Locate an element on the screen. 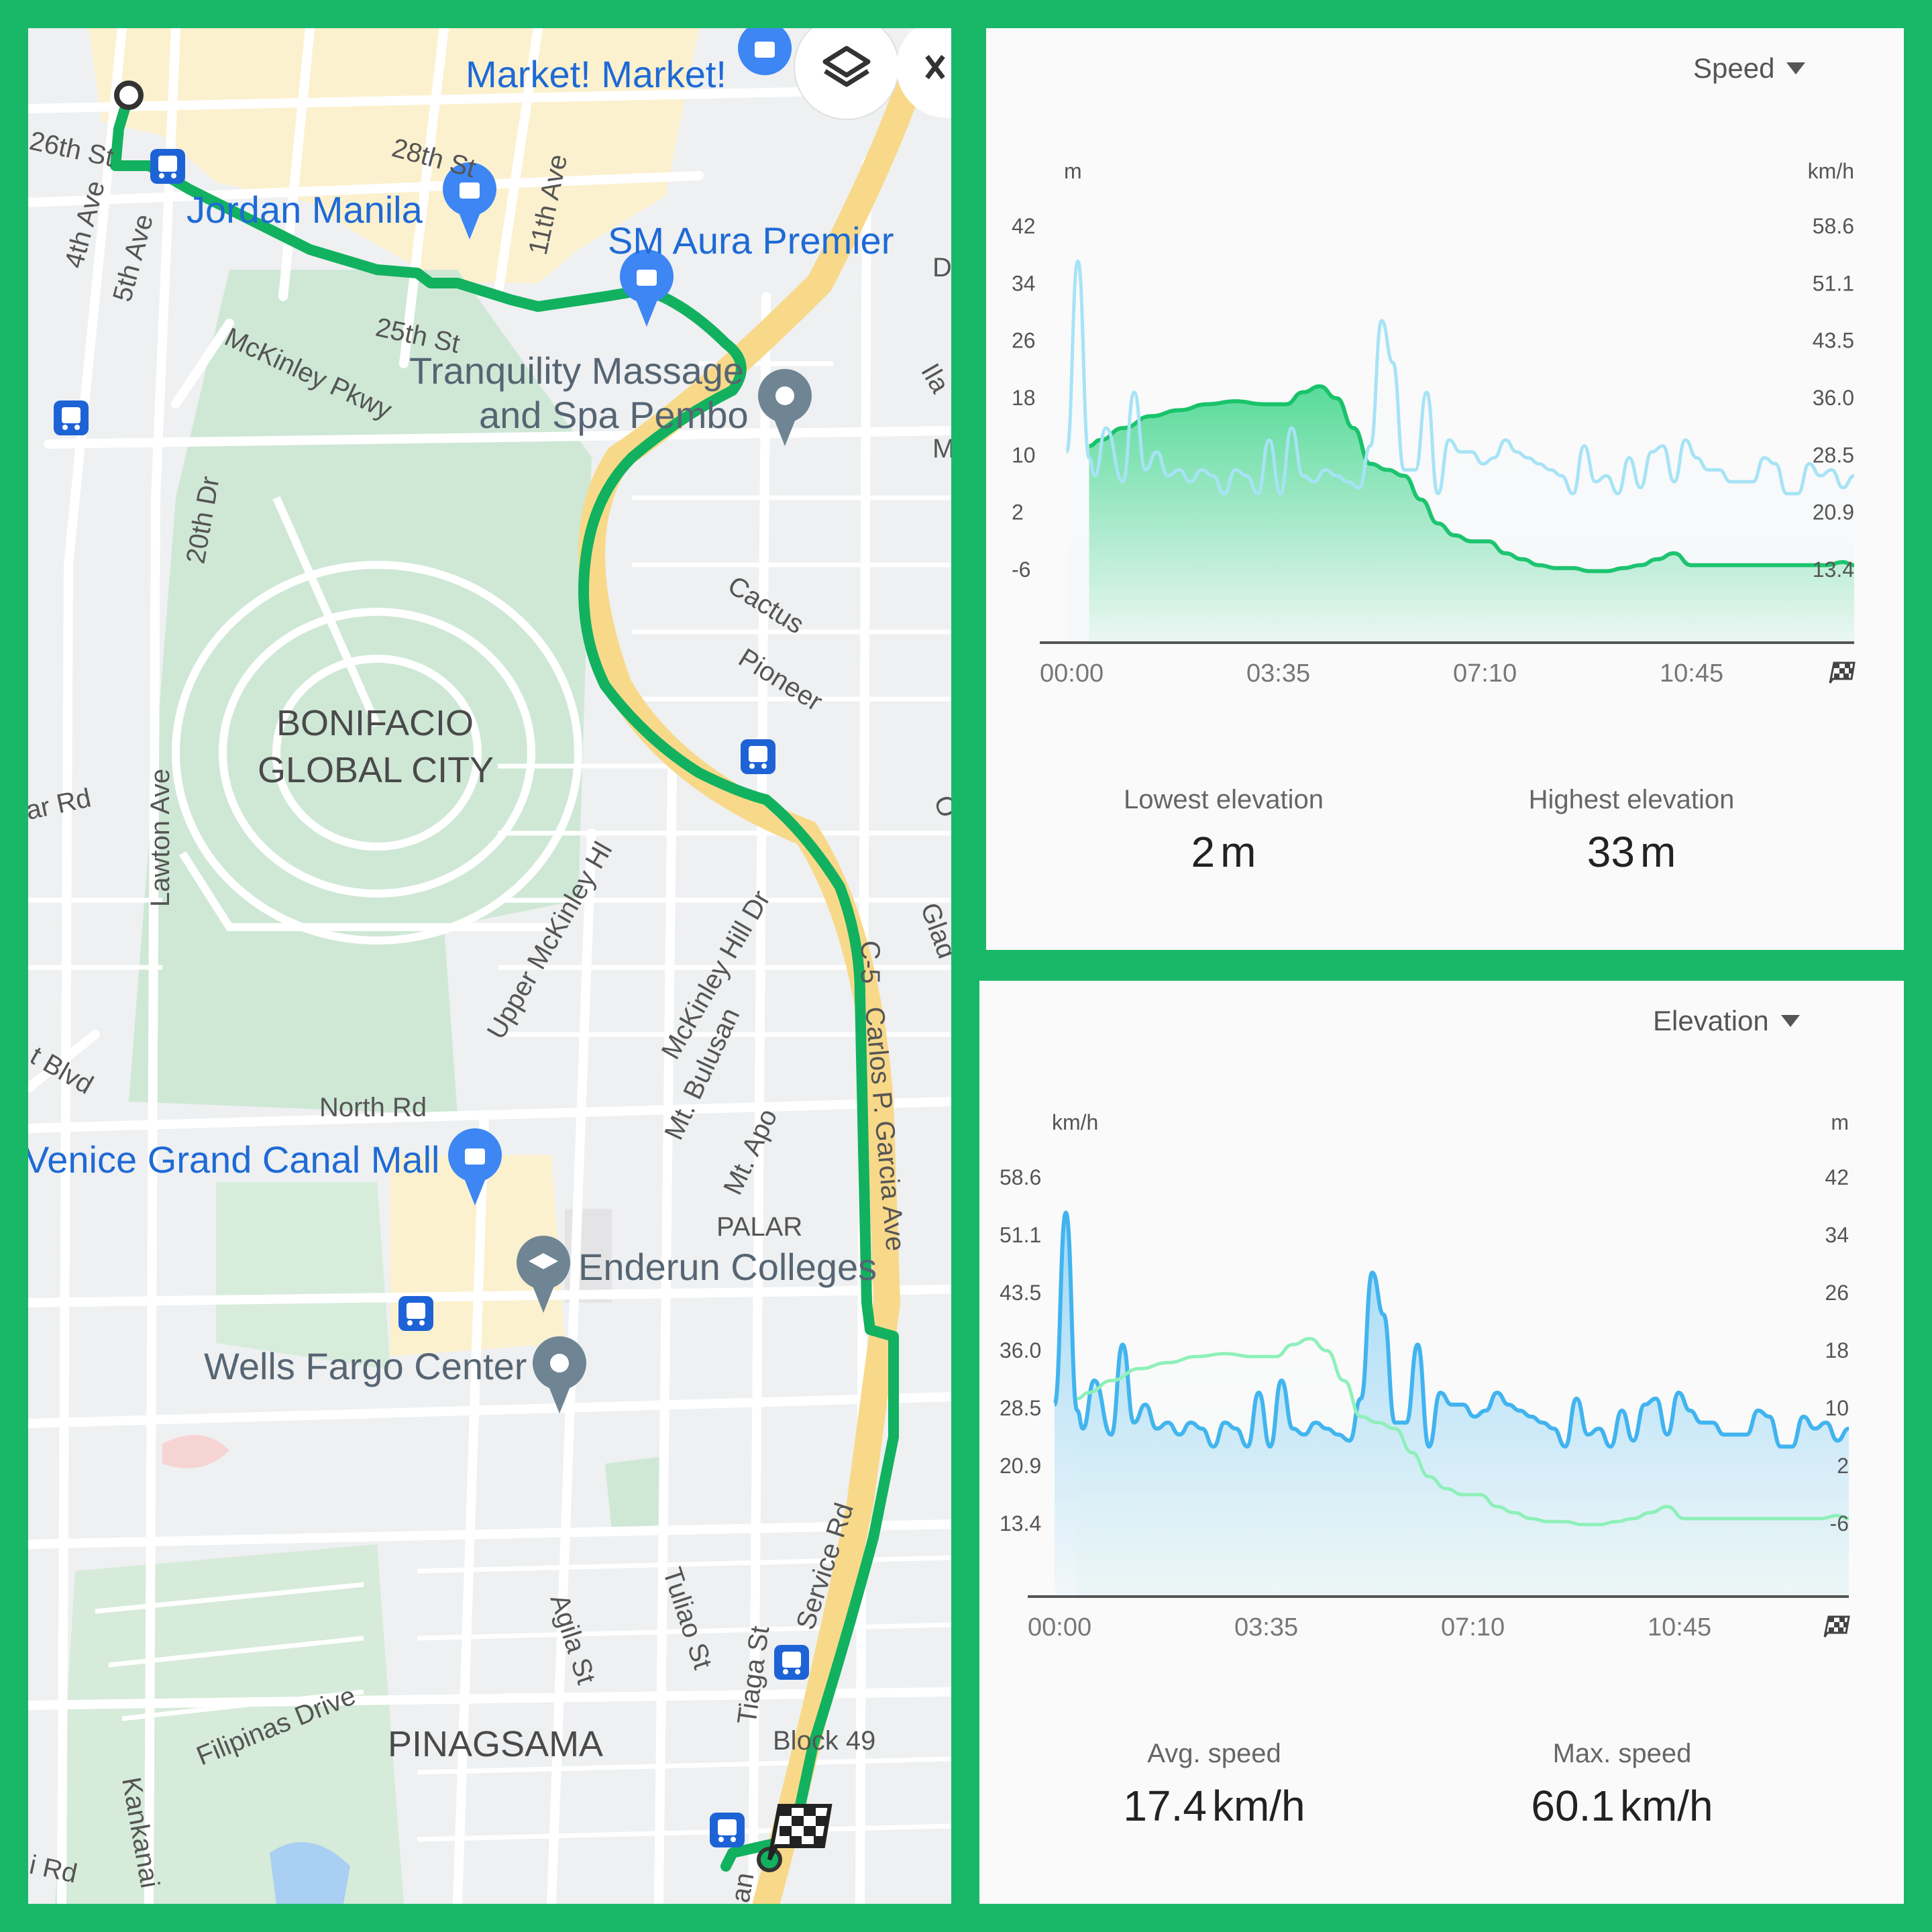 The width and height of the screenshot is (1932, 1932). stat-max-speed: Max. speed 60.1 km/h is located at coordinates (1622, 1785).